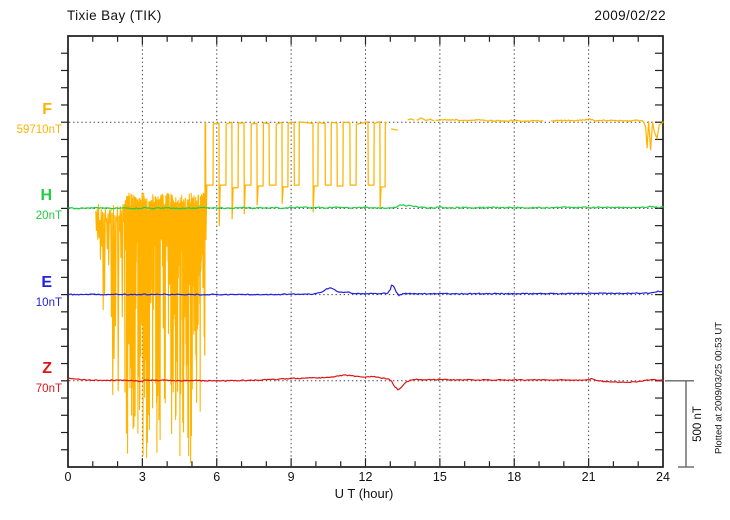 The height and width of the screenshot is (520, 730). I want to click on x-tick-label: 15, so click(439, 477).